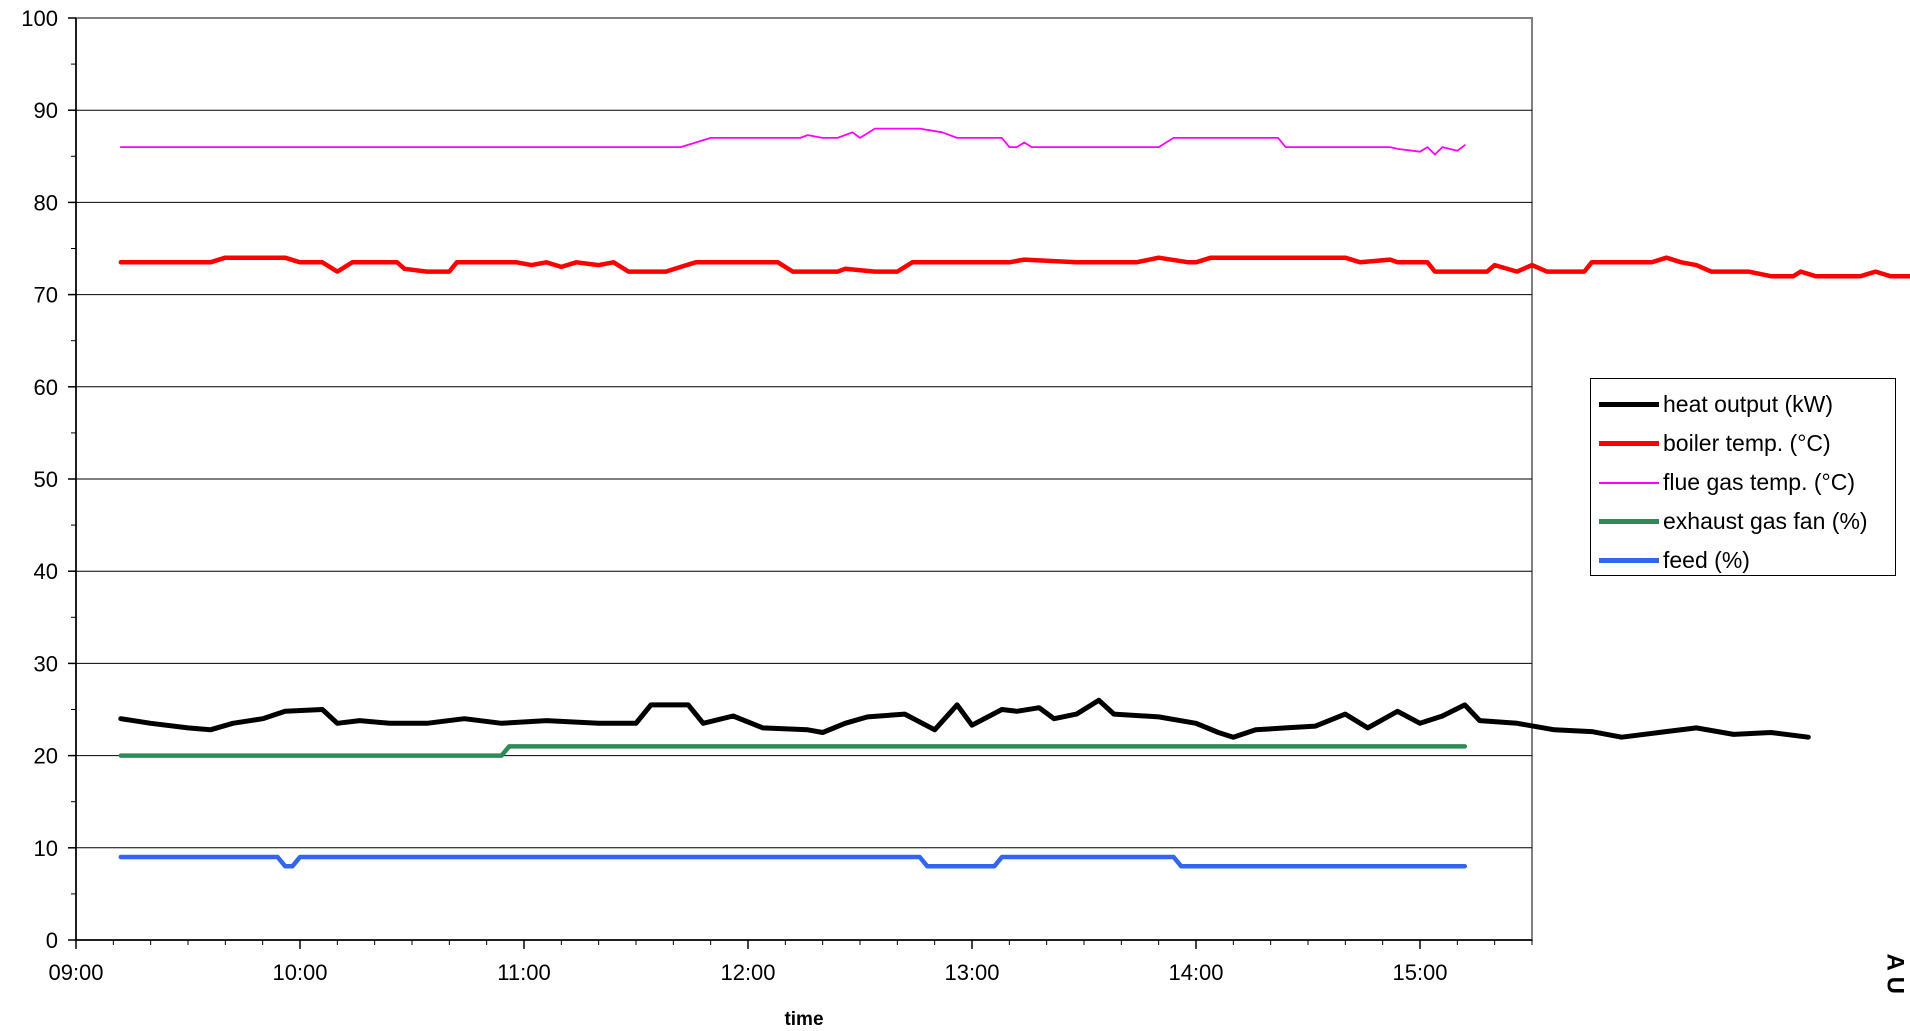 The width and height of the screenshot is (1910, 1031). Describe the element at coordinates (523, 972) in the screenshot. I see `x-tick-label: 11:00` at that location.